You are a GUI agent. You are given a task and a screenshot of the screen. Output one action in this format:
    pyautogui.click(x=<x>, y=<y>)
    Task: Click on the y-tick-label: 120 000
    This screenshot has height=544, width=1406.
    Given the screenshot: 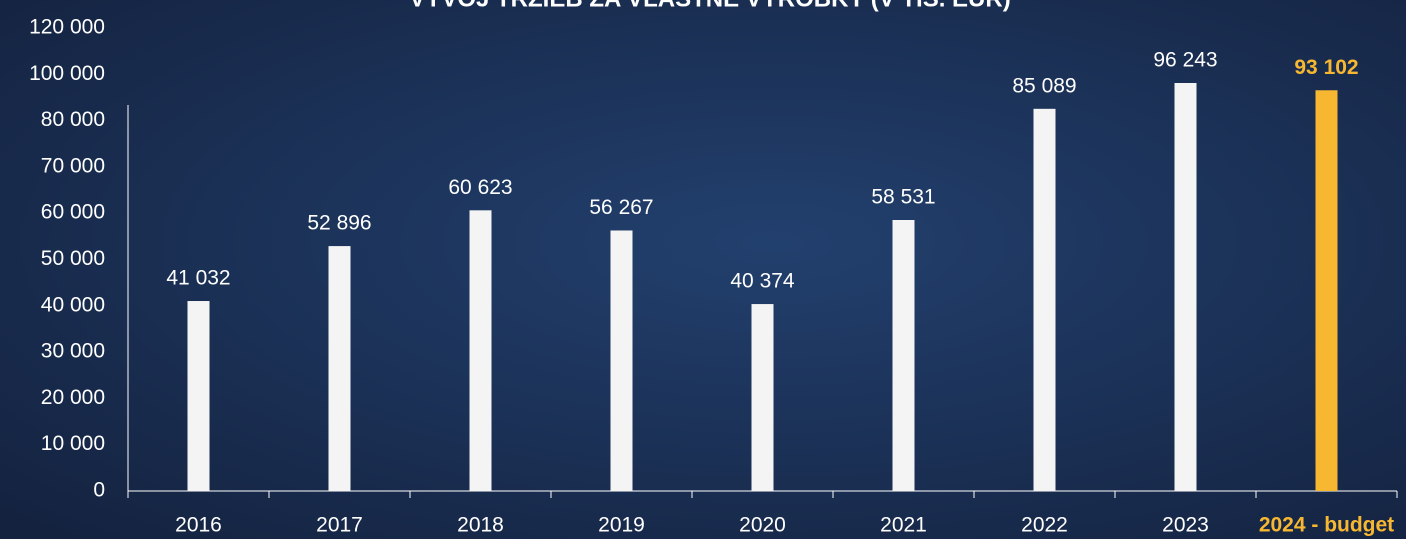 What is the action you would take?
    pyautogui.click(x=67, y=27)
    